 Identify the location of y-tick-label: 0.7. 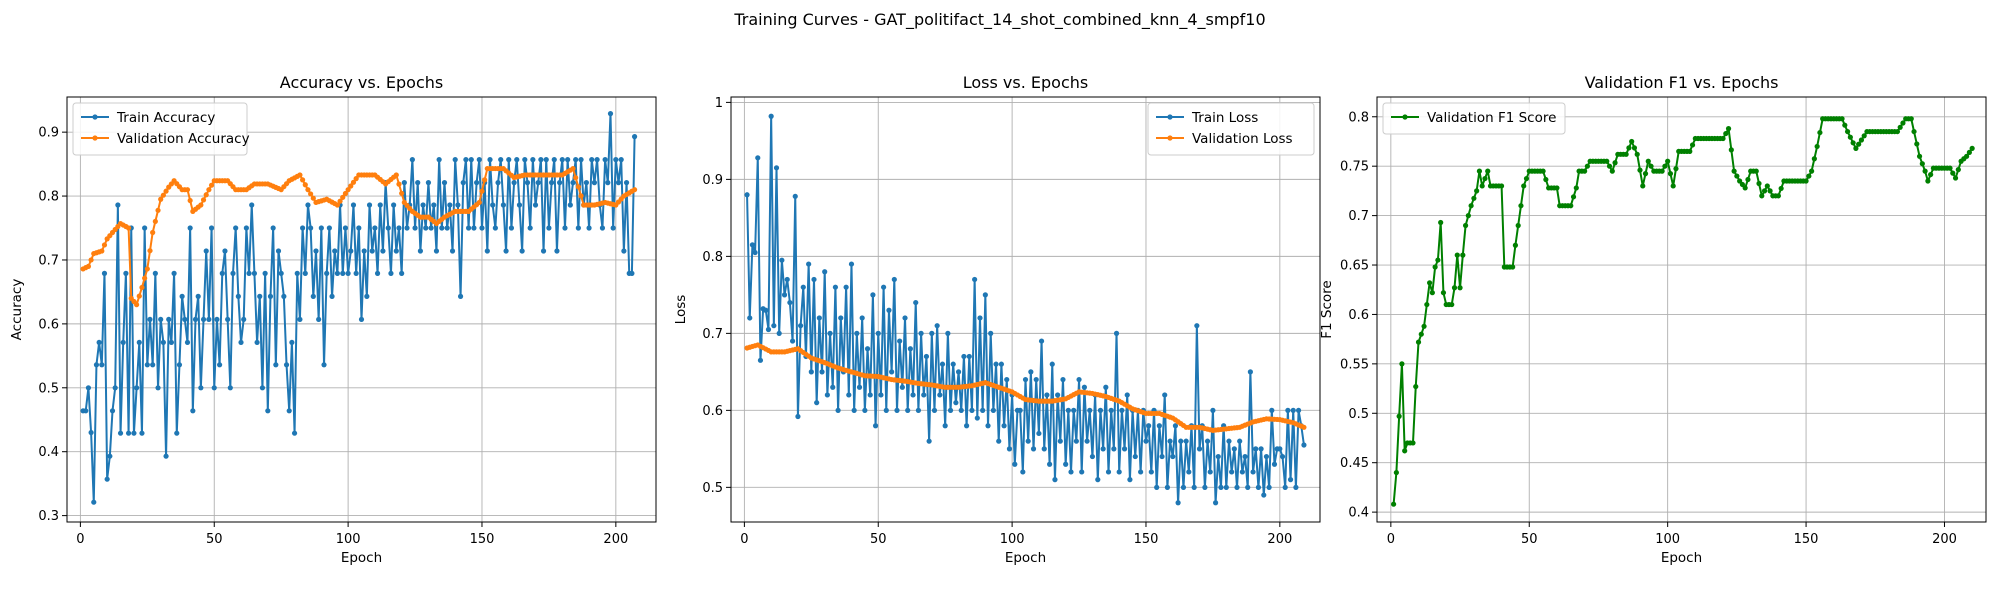
(48, 260).